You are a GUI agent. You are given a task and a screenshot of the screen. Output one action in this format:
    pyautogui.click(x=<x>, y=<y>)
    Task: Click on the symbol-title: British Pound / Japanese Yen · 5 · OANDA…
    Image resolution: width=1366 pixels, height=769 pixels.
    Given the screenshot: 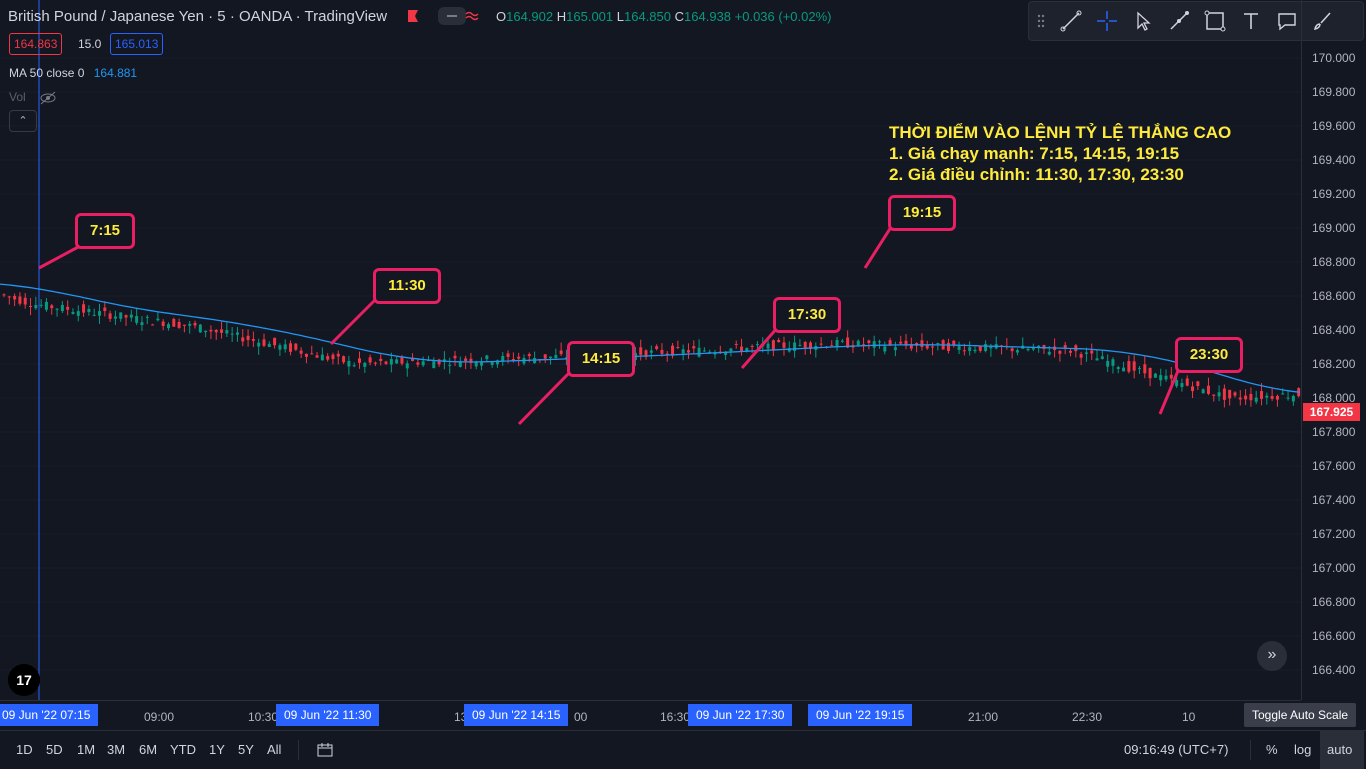 What is the action you would take?
    pyautogui.click(x=198, y=16)
    